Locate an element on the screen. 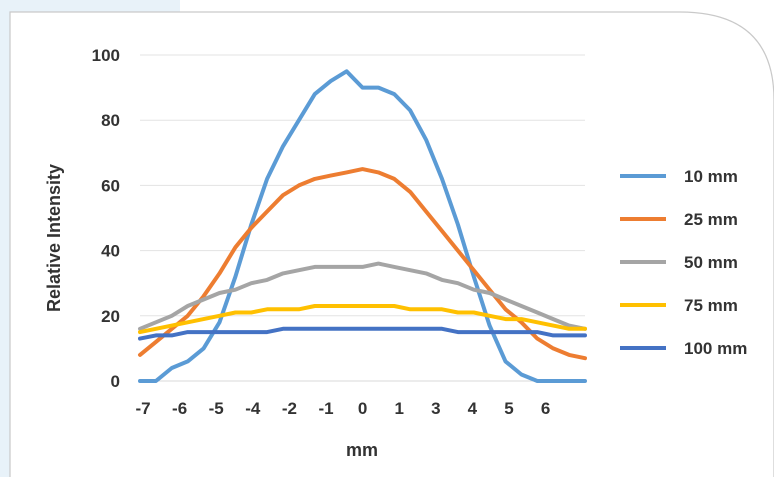  x-axis-title: mm is located at coordinates (362, 450).